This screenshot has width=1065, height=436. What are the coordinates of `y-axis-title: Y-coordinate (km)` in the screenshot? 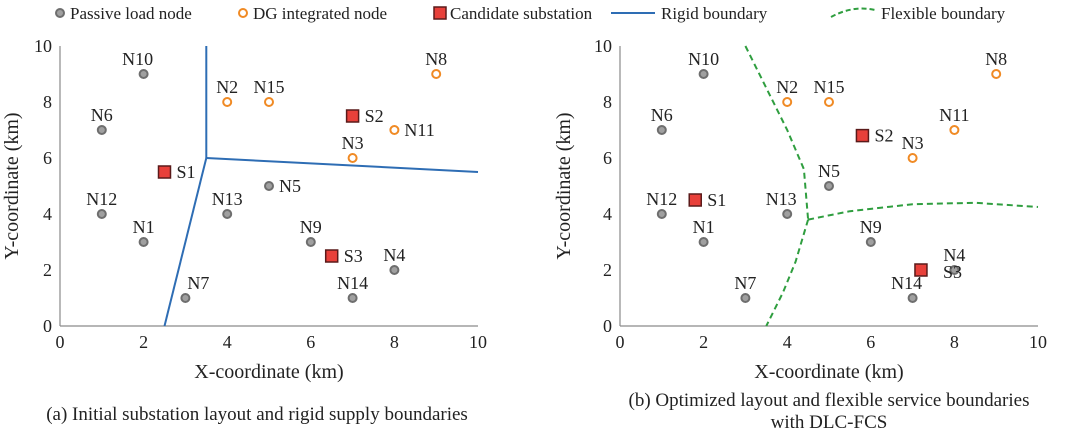 It's located at (12, 185).